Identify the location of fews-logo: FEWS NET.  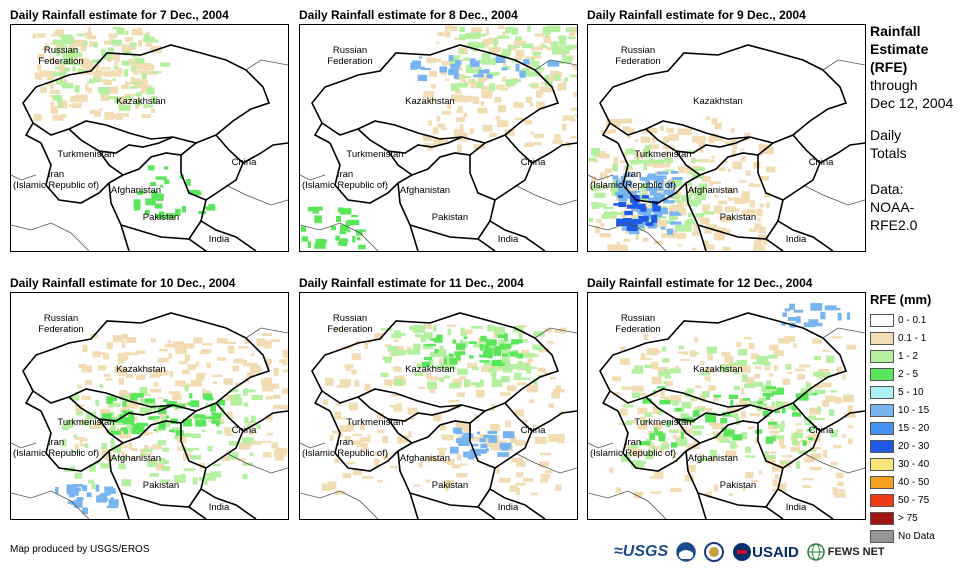
(846, 552).